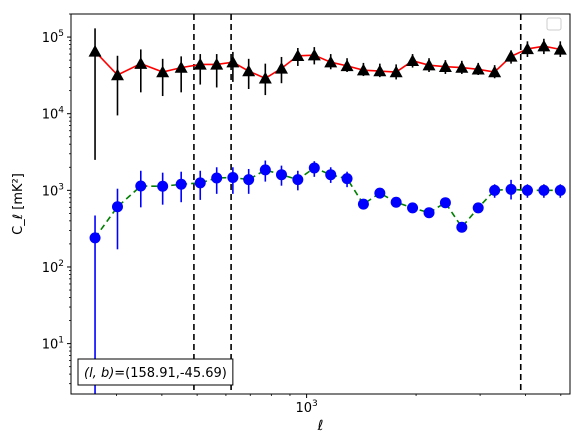 This screenshot has height=441, width=580. What do you see at coordinates (170, 373) in the screenshot?
I see `annotation-value: =(158.91,-45.69)` at bounding box center [170, 373].